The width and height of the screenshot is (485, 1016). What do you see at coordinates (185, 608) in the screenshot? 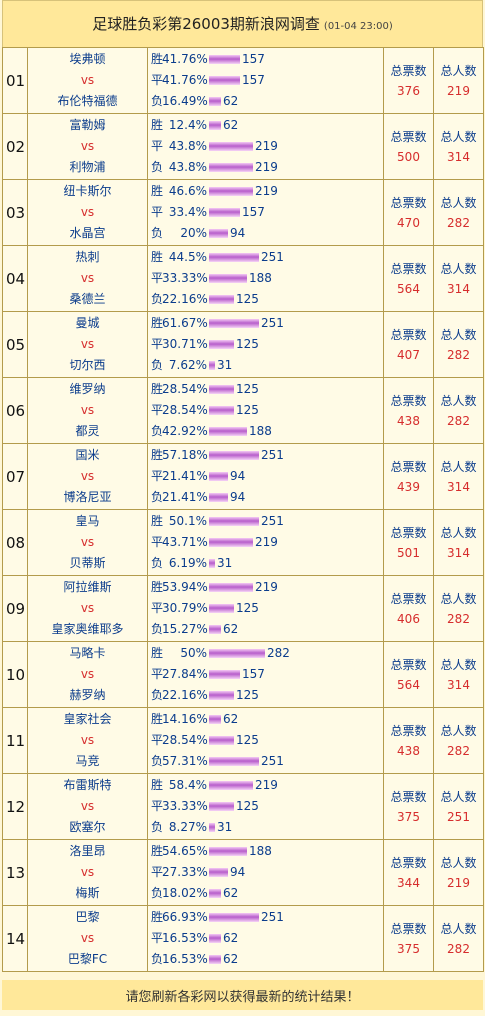
I see `odds-percent: 30.79%` at bounding box center [185, 608].